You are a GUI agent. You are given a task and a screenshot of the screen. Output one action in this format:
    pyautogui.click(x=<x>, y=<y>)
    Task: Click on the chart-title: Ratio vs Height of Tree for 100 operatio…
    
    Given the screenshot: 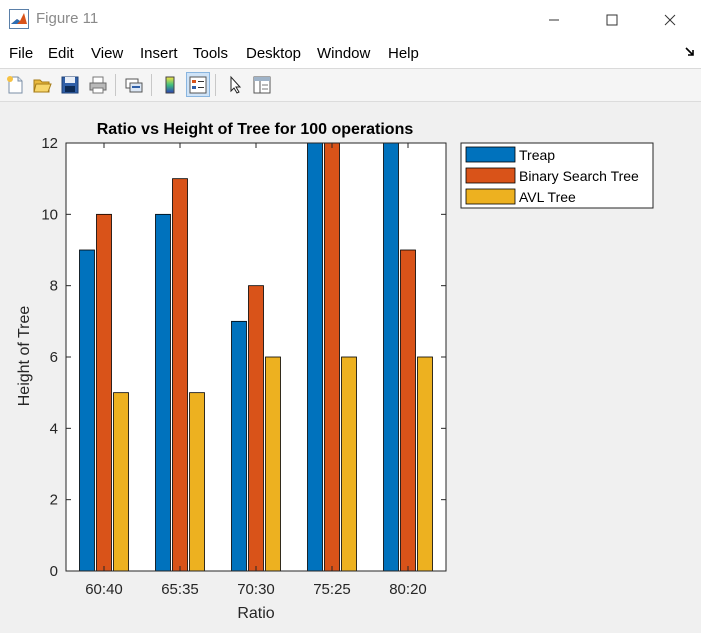 What is the action you would take?
    pyautogui.click(x=255, y=129)
    